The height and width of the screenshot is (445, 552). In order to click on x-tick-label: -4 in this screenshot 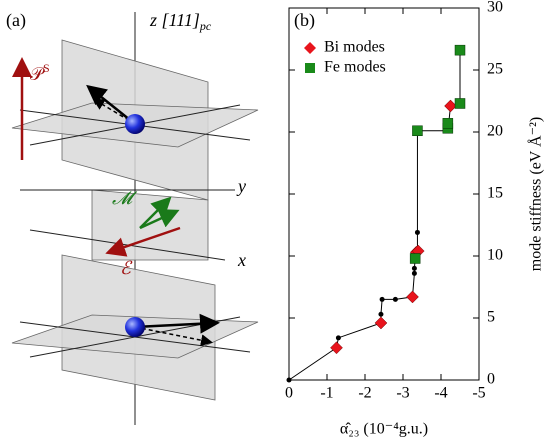, I will do `click(440, 393)`.